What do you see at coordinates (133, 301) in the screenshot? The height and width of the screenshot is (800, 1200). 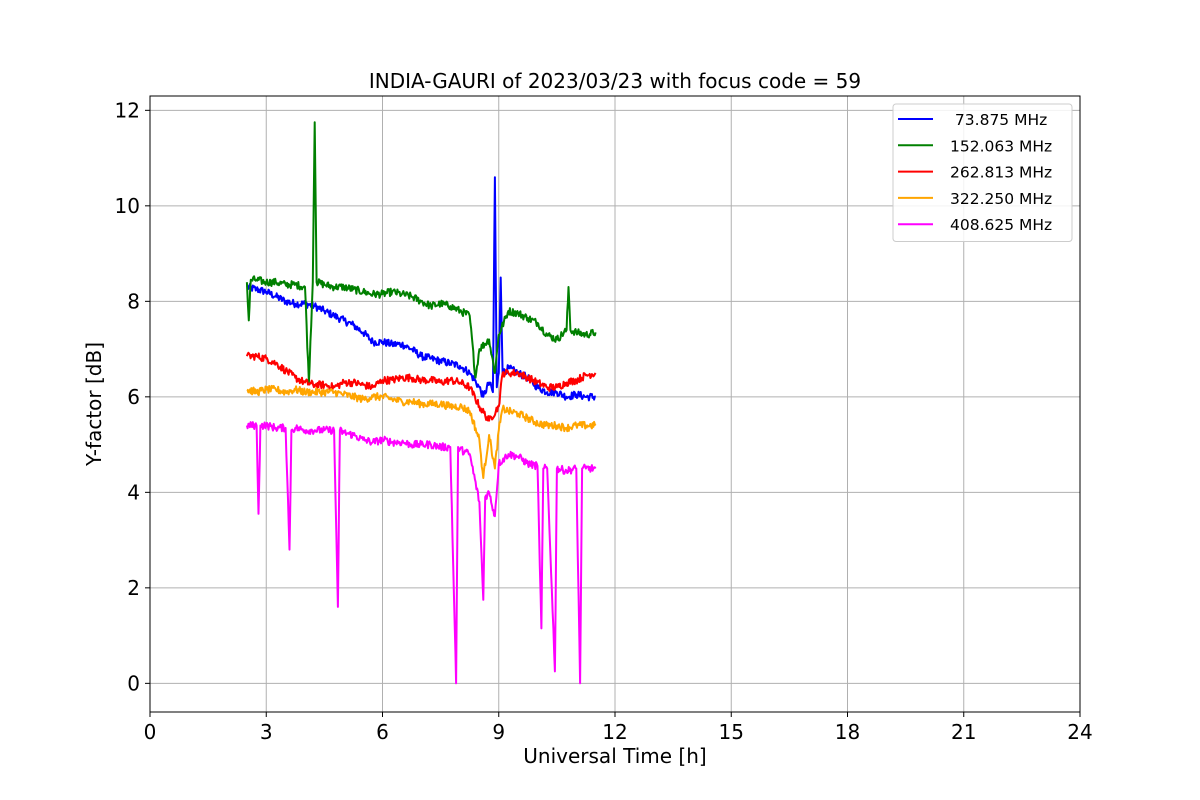 I see `y-tick-label: 8` at bounding box center [133, 301].